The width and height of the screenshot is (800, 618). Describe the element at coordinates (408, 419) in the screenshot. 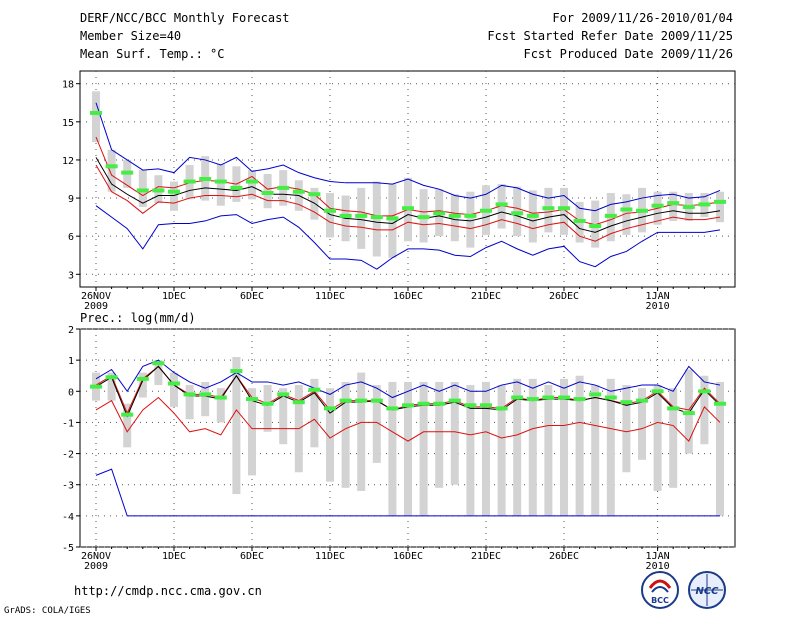

I see `chart2-lower-percentile-line` at that location.